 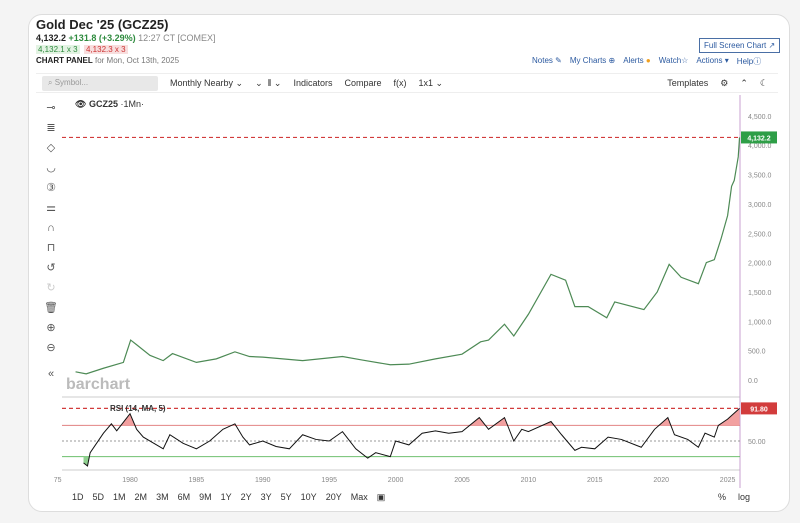 What do you see at coordinates (734, 497) in the screenshot?
I see `scale-options: % log` at bounding box center [734, 497].